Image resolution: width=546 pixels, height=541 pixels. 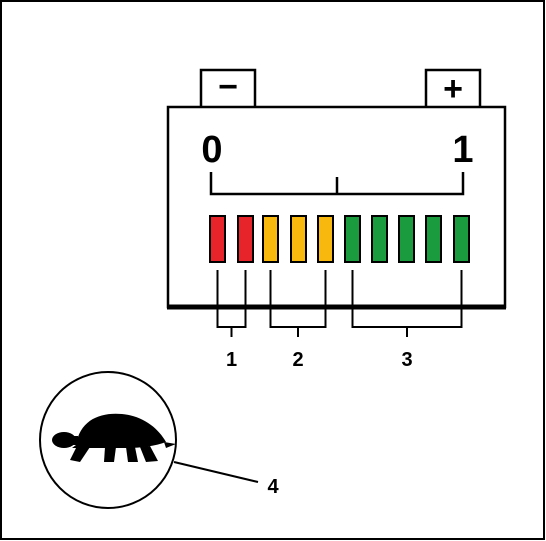 I want to click on scale-max-label: 1, so click(x=462, y=150).